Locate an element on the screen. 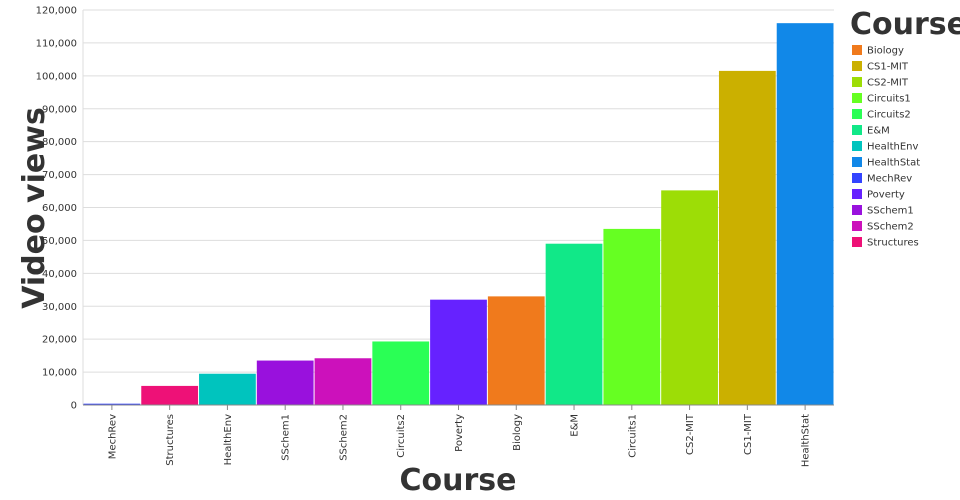 Image resolution: width=960 pixels, height=500 pixels. legend-label: Circuits2 is located at coordinates (889, 115).